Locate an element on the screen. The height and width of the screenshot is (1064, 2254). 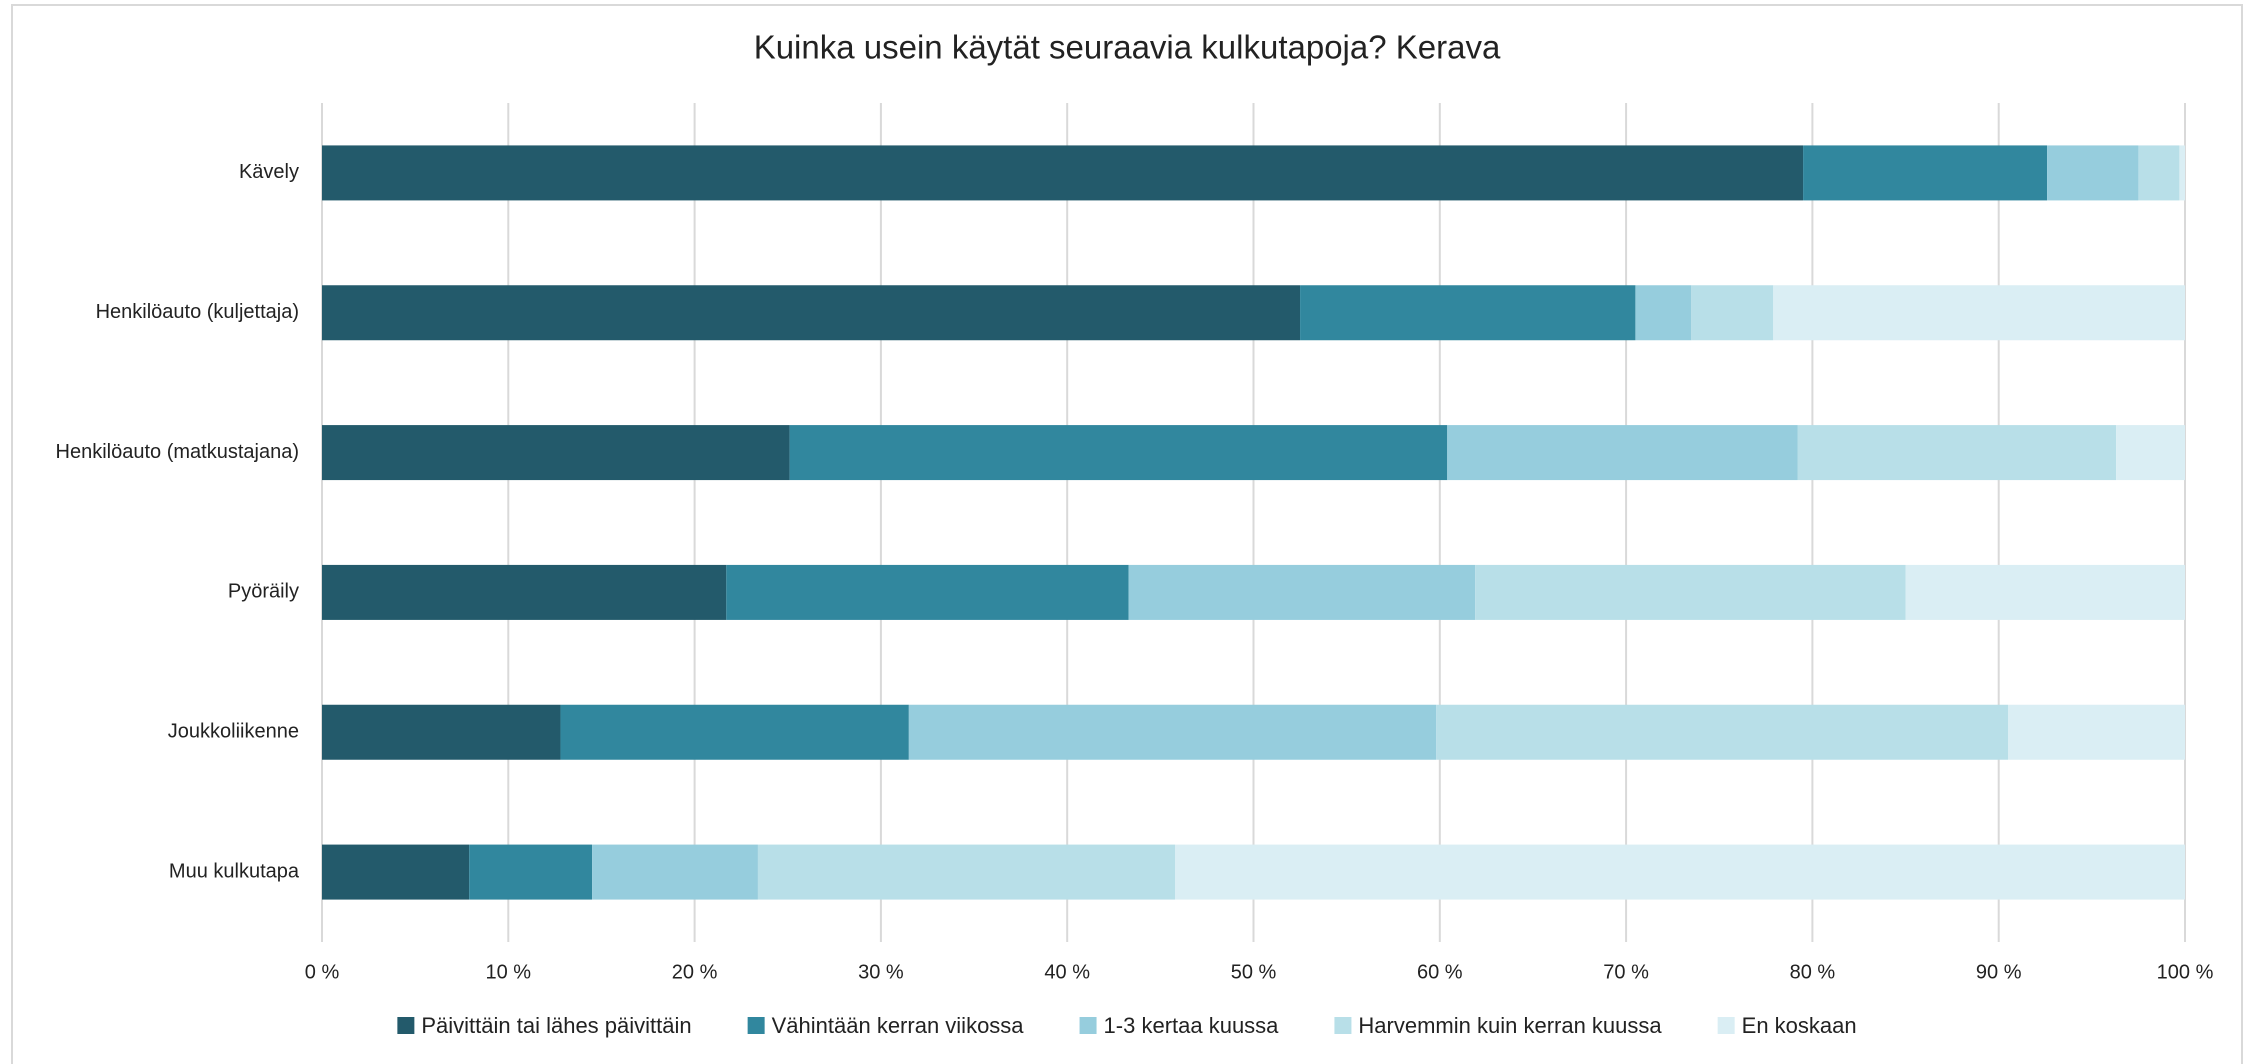
legend-label: Harvemmin kuin kerran kuussa is located at coordinates (1510, 1025).